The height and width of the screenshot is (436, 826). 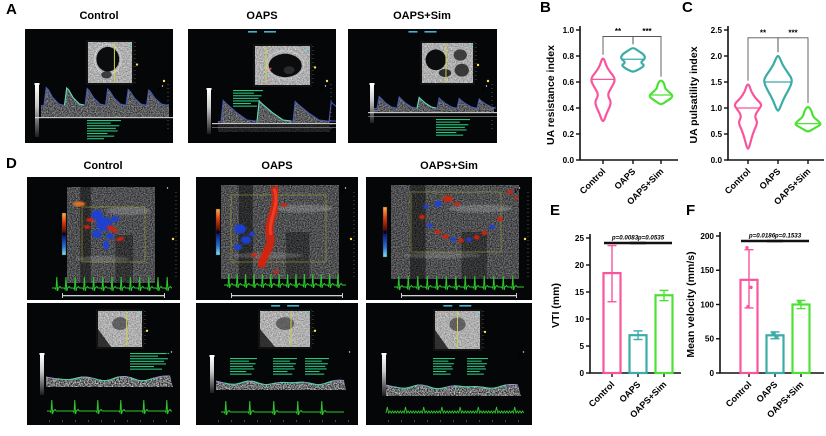 I want to click on panel-d-title-control: Control, so click(x=103, y=166).